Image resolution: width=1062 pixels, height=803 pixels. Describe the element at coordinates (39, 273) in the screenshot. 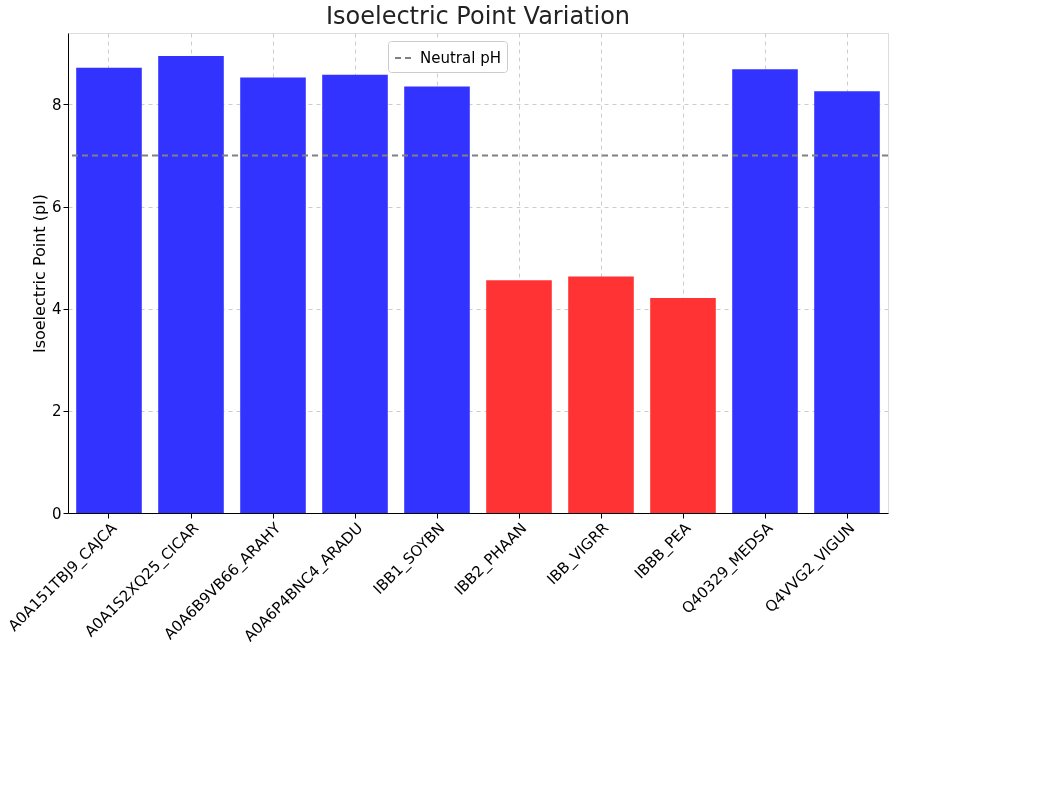

I see `y-axis-title: Isoelectric Point (pI)` at that location.